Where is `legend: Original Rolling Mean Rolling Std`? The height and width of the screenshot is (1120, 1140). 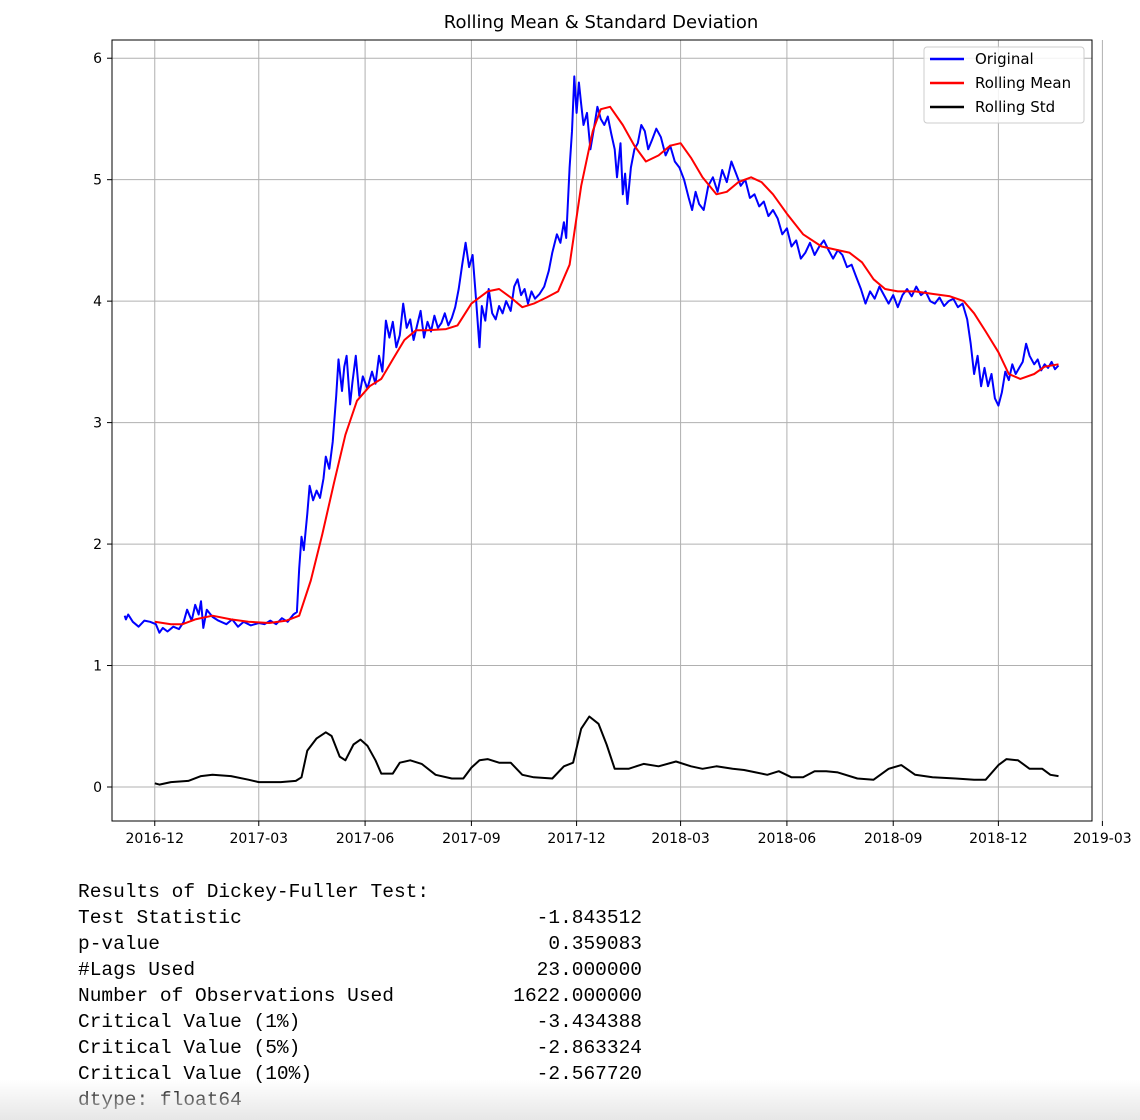
legend: Original Rolling Mean Rolling Std is located at coordinates (1004, 85).